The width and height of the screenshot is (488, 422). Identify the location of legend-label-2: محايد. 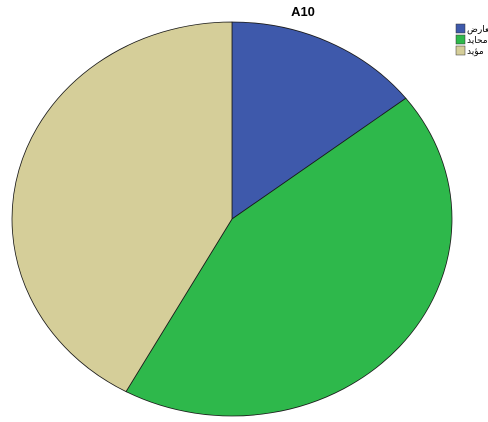
(477, 41).